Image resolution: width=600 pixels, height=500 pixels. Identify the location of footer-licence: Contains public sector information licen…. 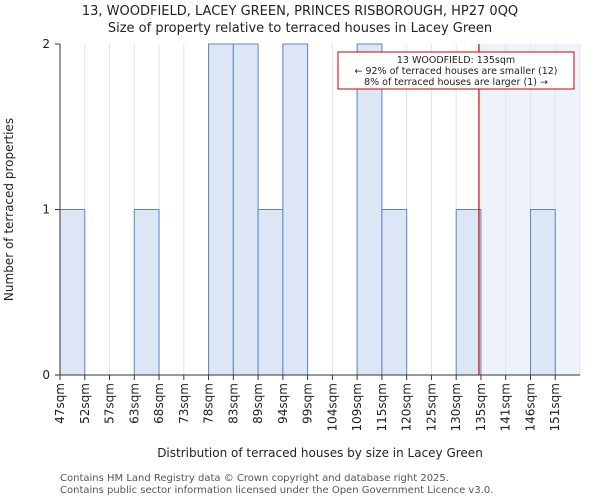
(277, 490).